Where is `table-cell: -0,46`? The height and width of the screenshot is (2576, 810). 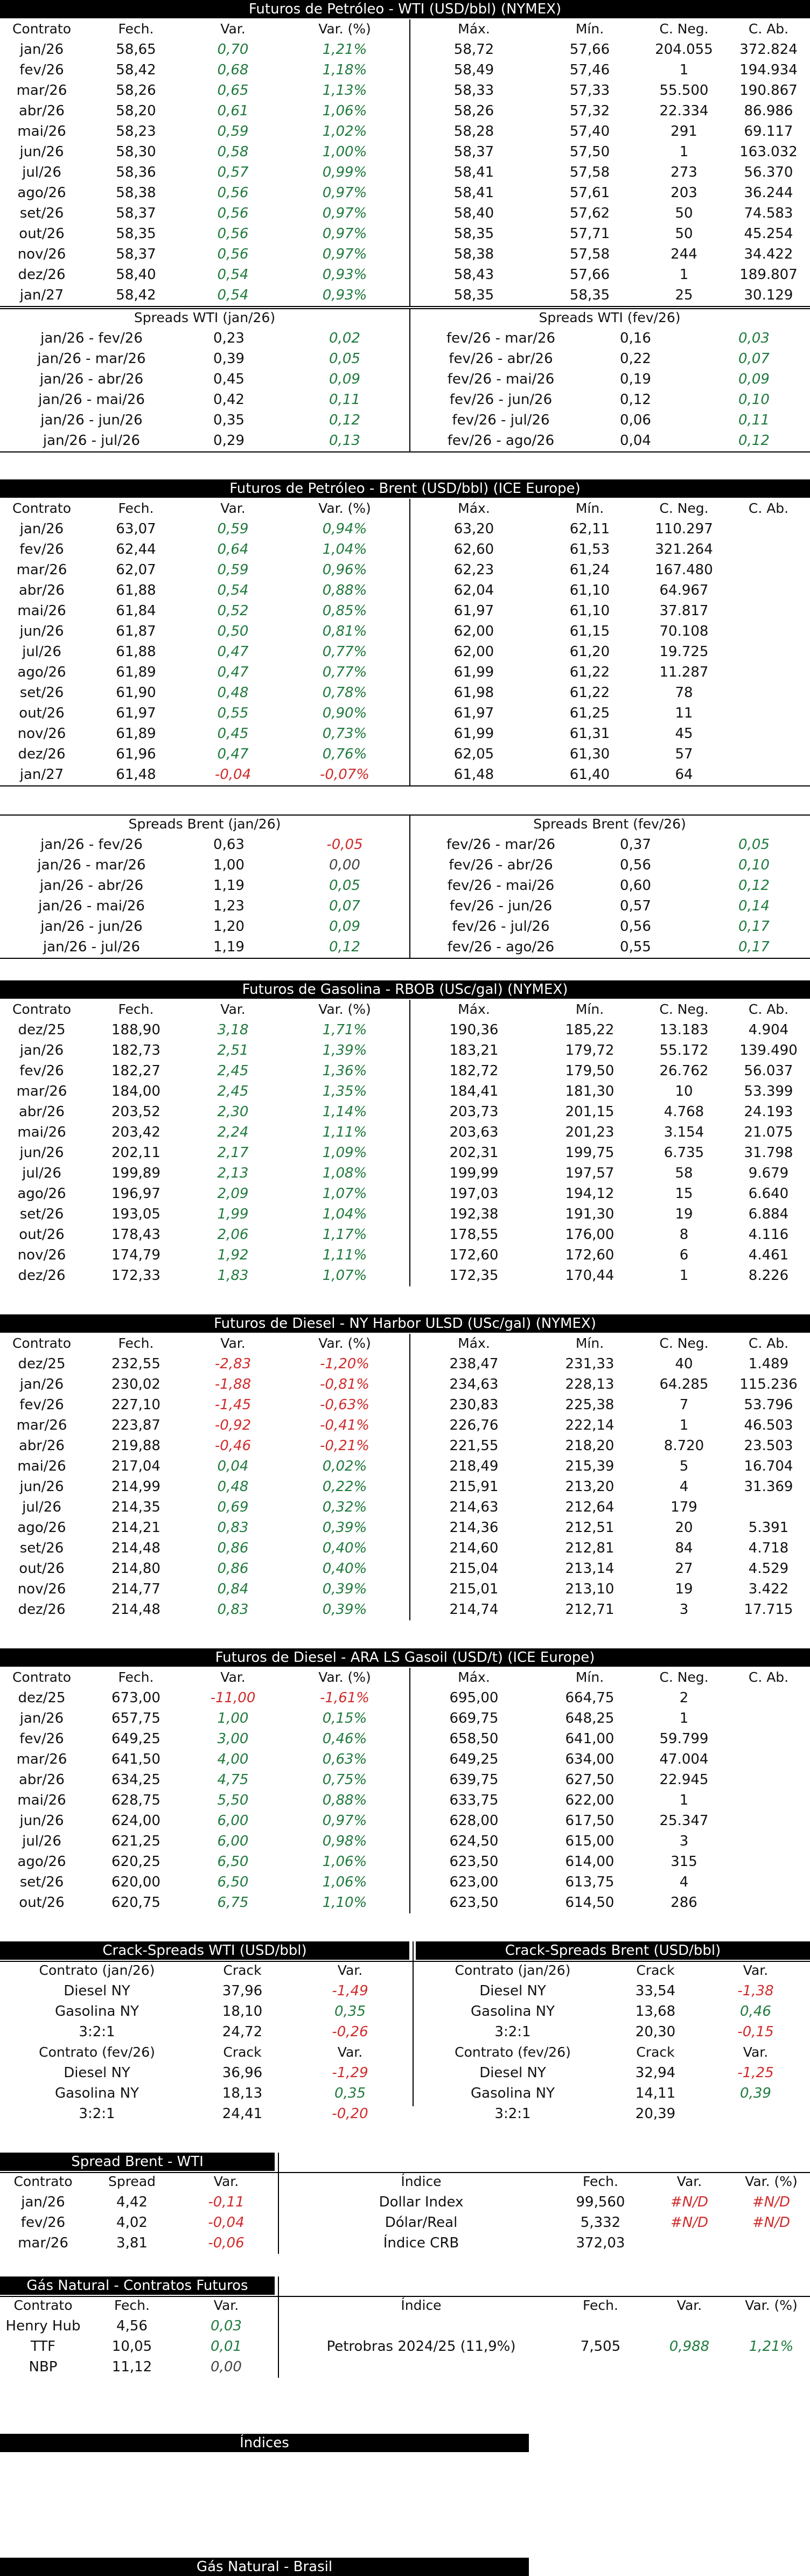 table-cell: -0,46 is located at coordinates (233, 1446).